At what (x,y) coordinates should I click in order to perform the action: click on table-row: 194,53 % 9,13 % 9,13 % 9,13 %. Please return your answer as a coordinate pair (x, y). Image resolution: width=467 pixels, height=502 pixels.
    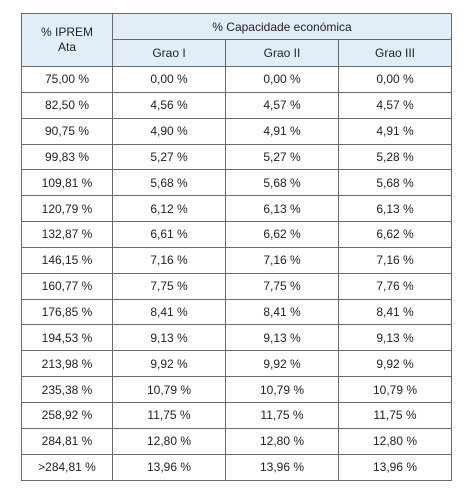
    Looking at the image, I should click on (236, 338).